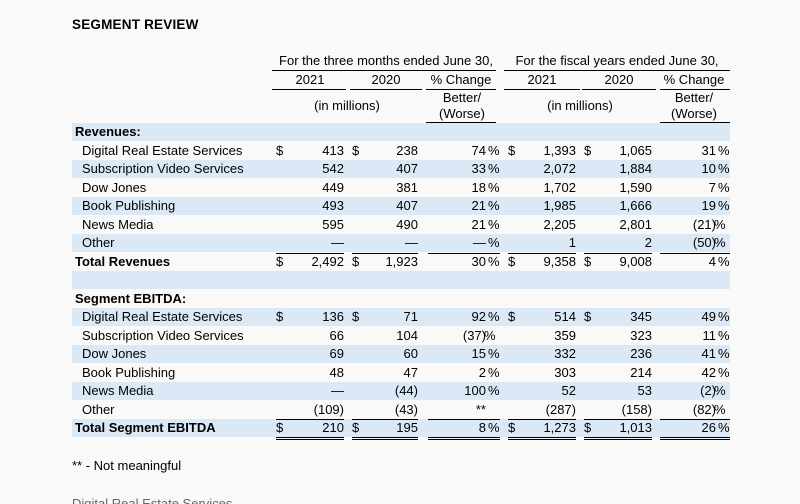  I want to click on value-q-2020: 71, so click(410, 316).